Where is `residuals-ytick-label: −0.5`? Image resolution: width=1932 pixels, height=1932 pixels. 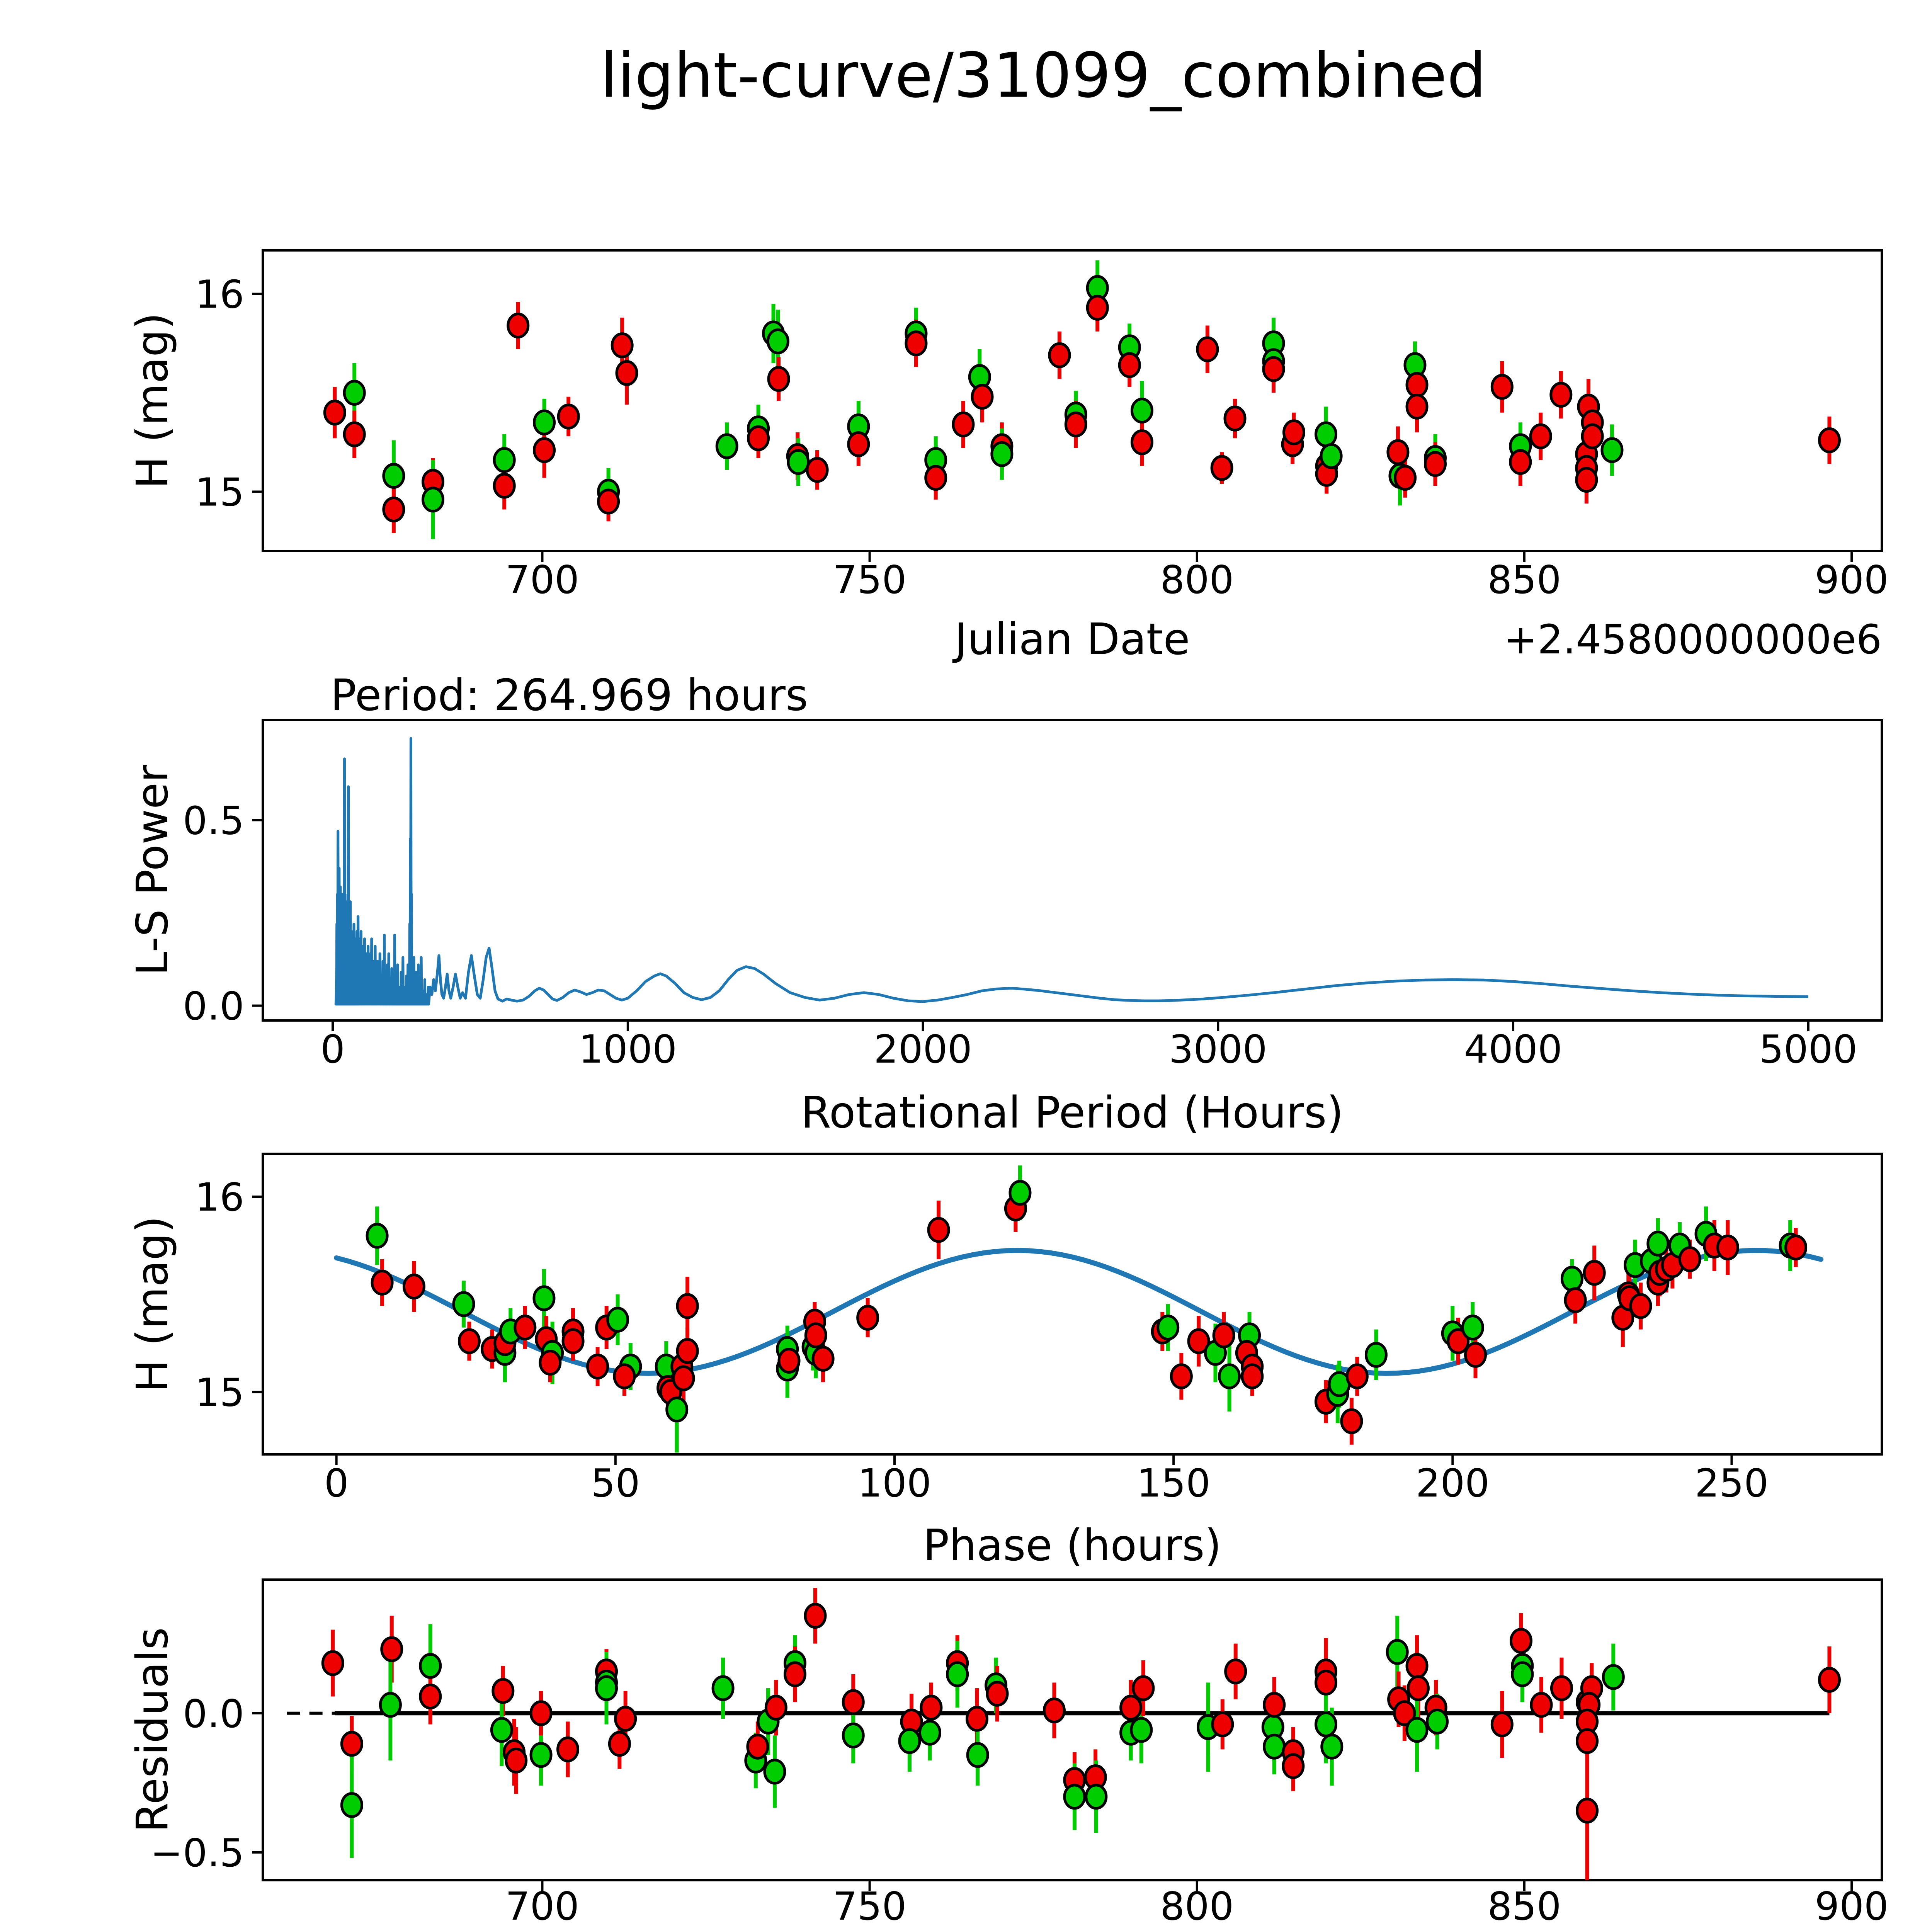
residuals-ytick-label: −0.5 is located at coordinates (197, 1853).